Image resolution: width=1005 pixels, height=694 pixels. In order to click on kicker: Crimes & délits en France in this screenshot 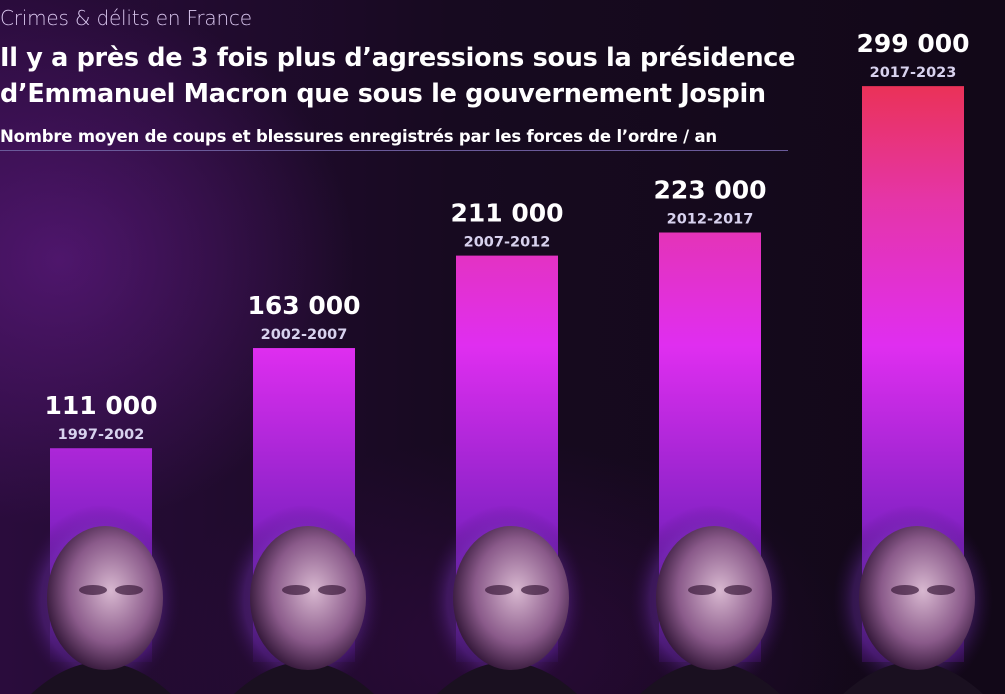, I will do `click(126, 18)`.